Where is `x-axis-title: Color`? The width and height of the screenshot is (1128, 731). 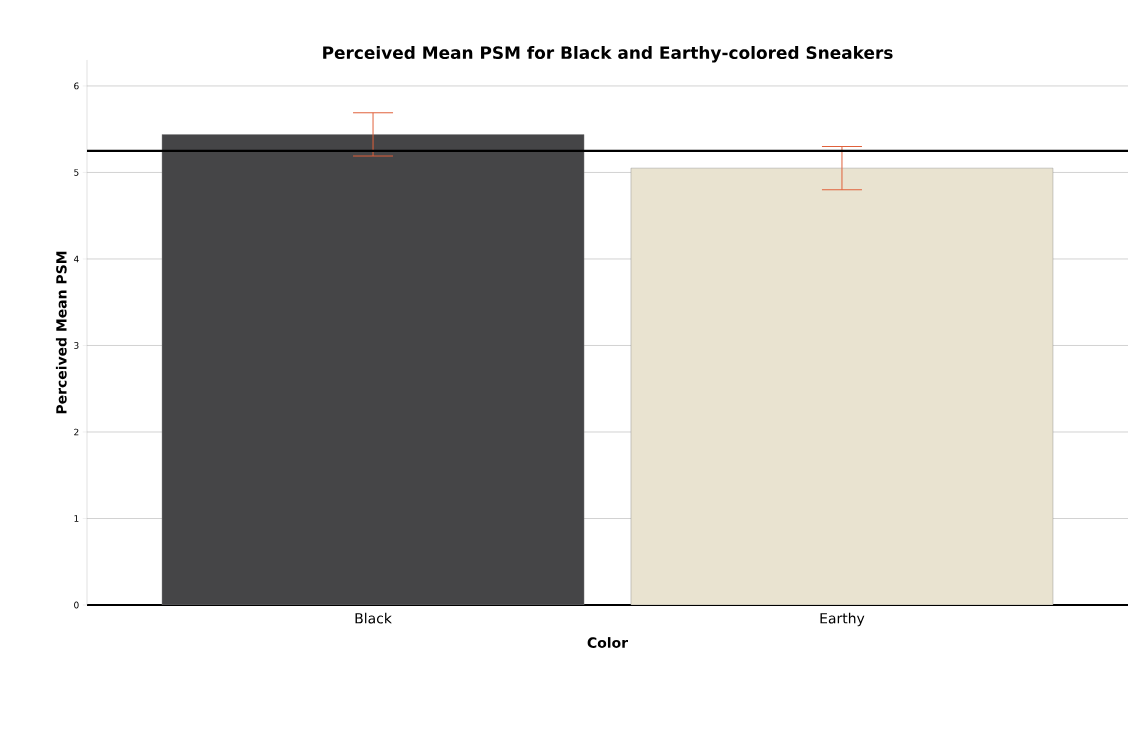
x-axis-title: Color is located at coordinates (607, 642).